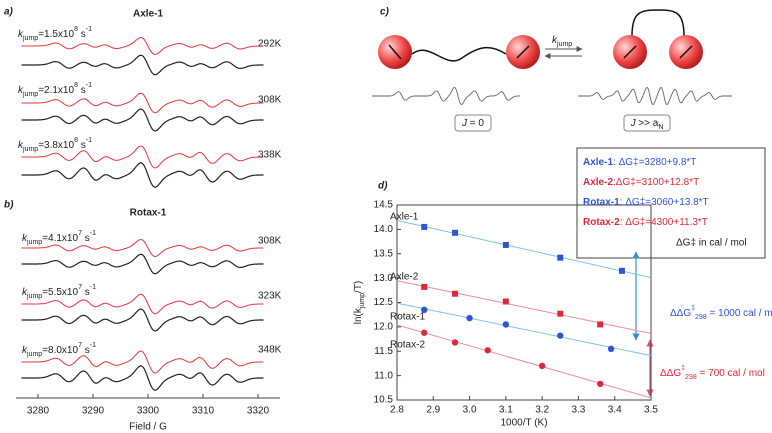  What do you see at coordinates (523, 423) in the screenshot?
I see `axis-title: 1000/T (K)` at bounding box center [523, 423].